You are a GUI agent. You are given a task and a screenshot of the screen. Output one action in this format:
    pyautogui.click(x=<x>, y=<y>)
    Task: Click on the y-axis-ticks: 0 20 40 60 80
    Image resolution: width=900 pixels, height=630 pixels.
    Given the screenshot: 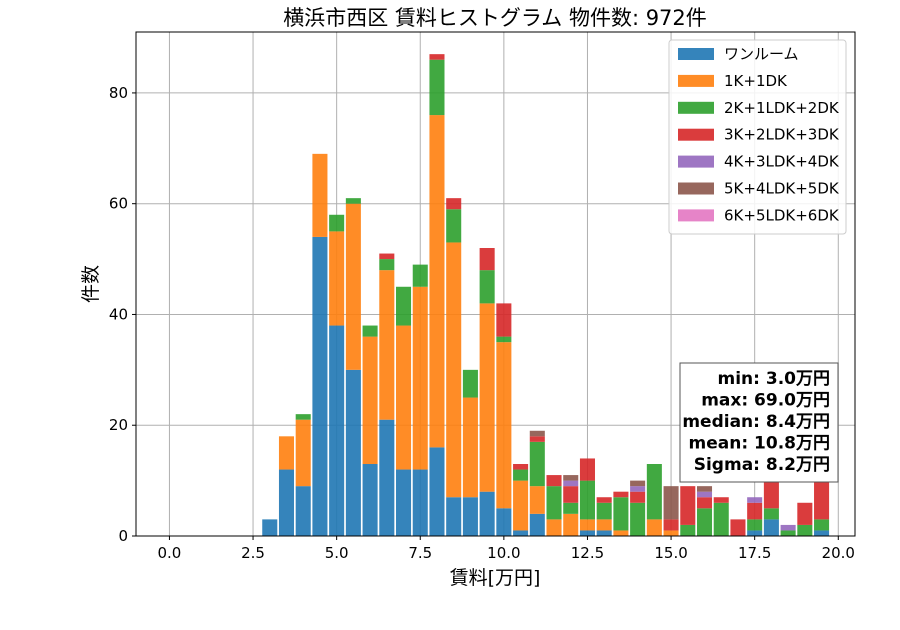 What is the action you would take?
    pyautogui.click(x=122, y=314)
    